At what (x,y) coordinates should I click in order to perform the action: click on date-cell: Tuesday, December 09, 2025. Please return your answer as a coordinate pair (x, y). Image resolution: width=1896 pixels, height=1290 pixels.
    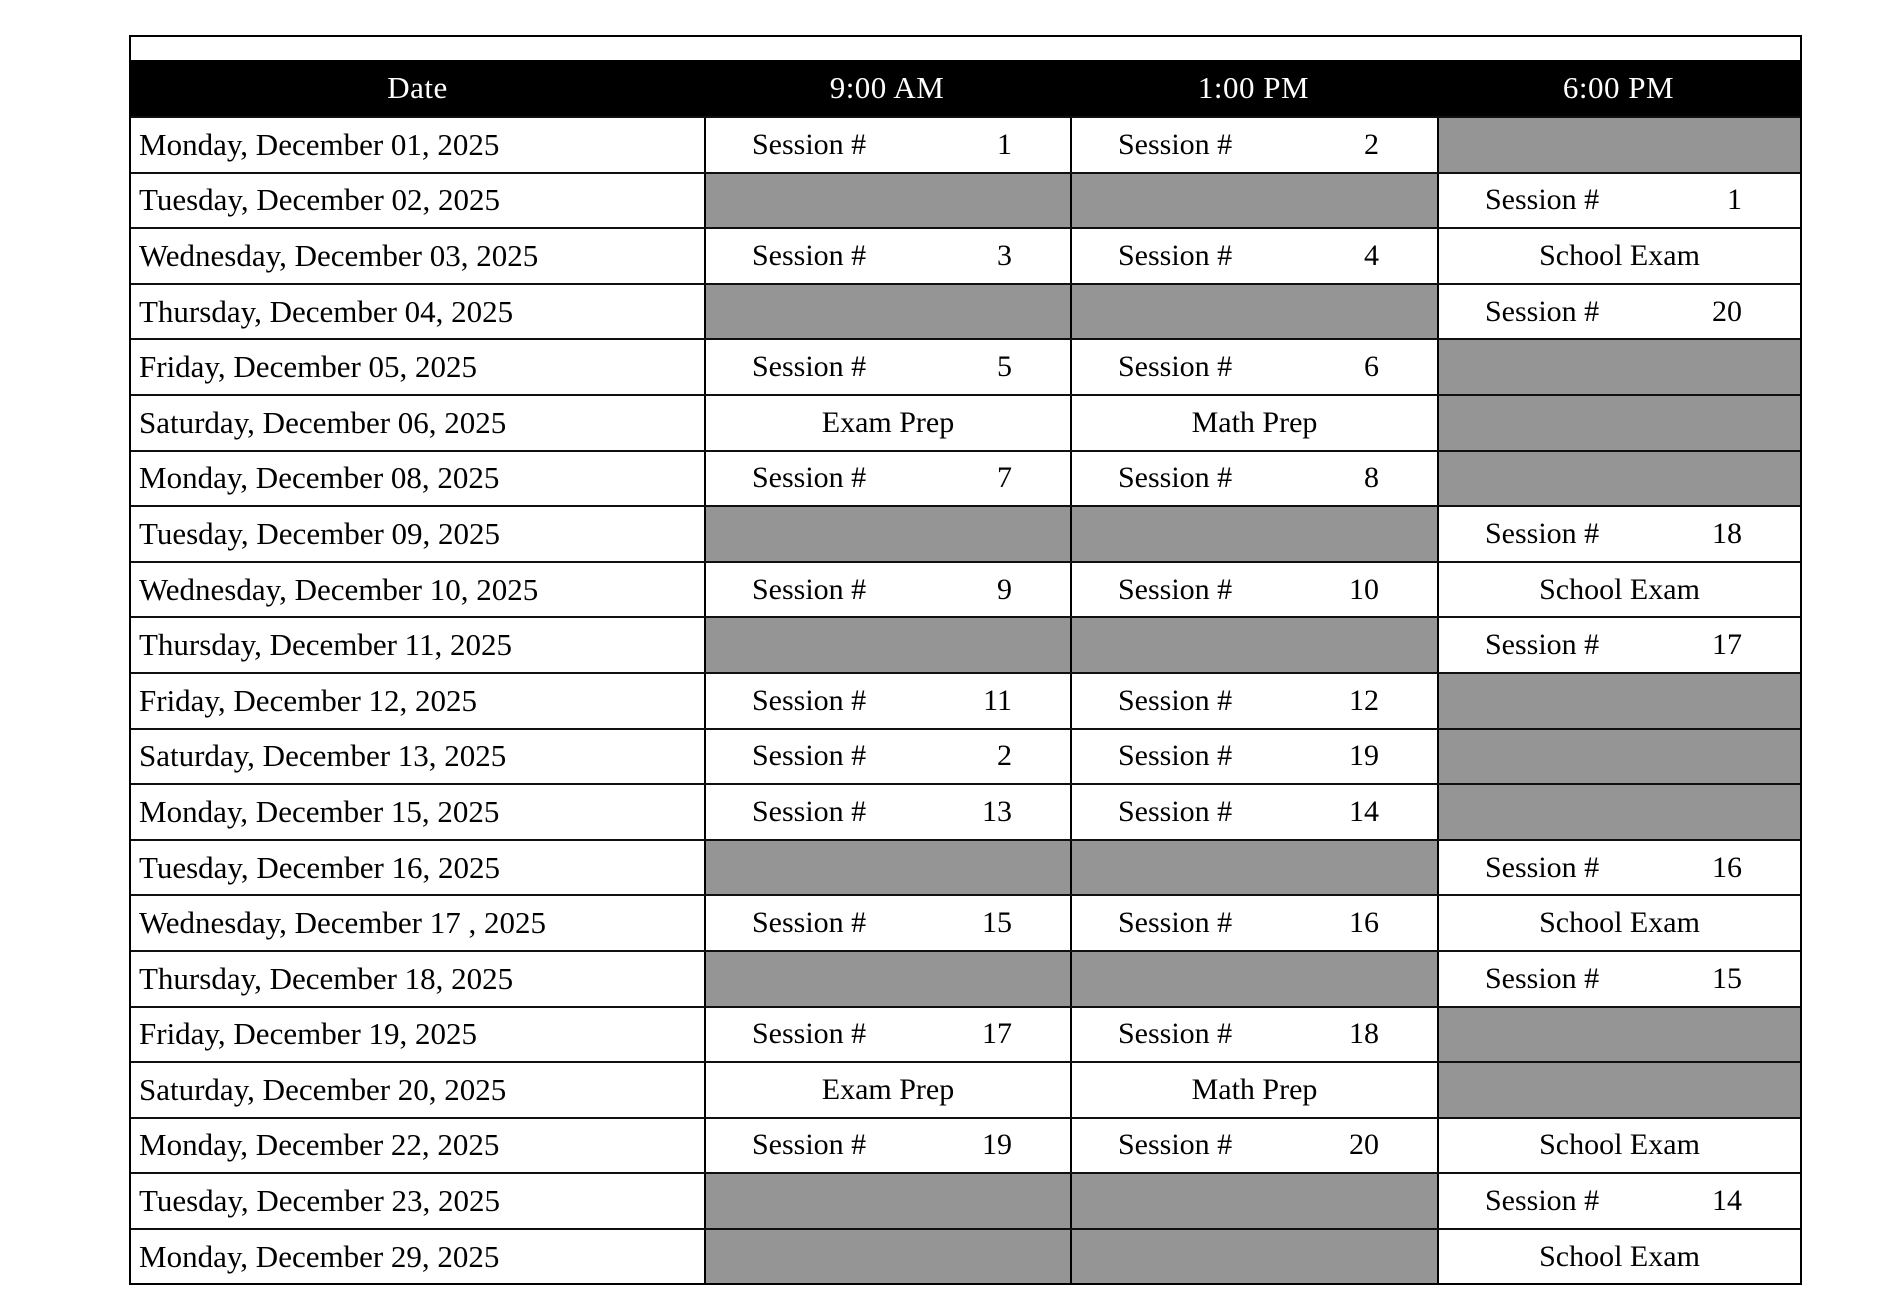
    Looking at the image, I should click on (417, 534).